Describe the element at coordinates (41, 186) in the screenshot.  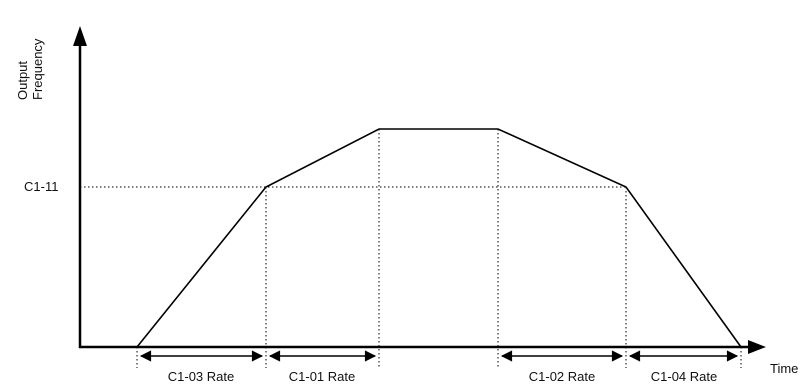
I see `level-label: C1-11` at that location.